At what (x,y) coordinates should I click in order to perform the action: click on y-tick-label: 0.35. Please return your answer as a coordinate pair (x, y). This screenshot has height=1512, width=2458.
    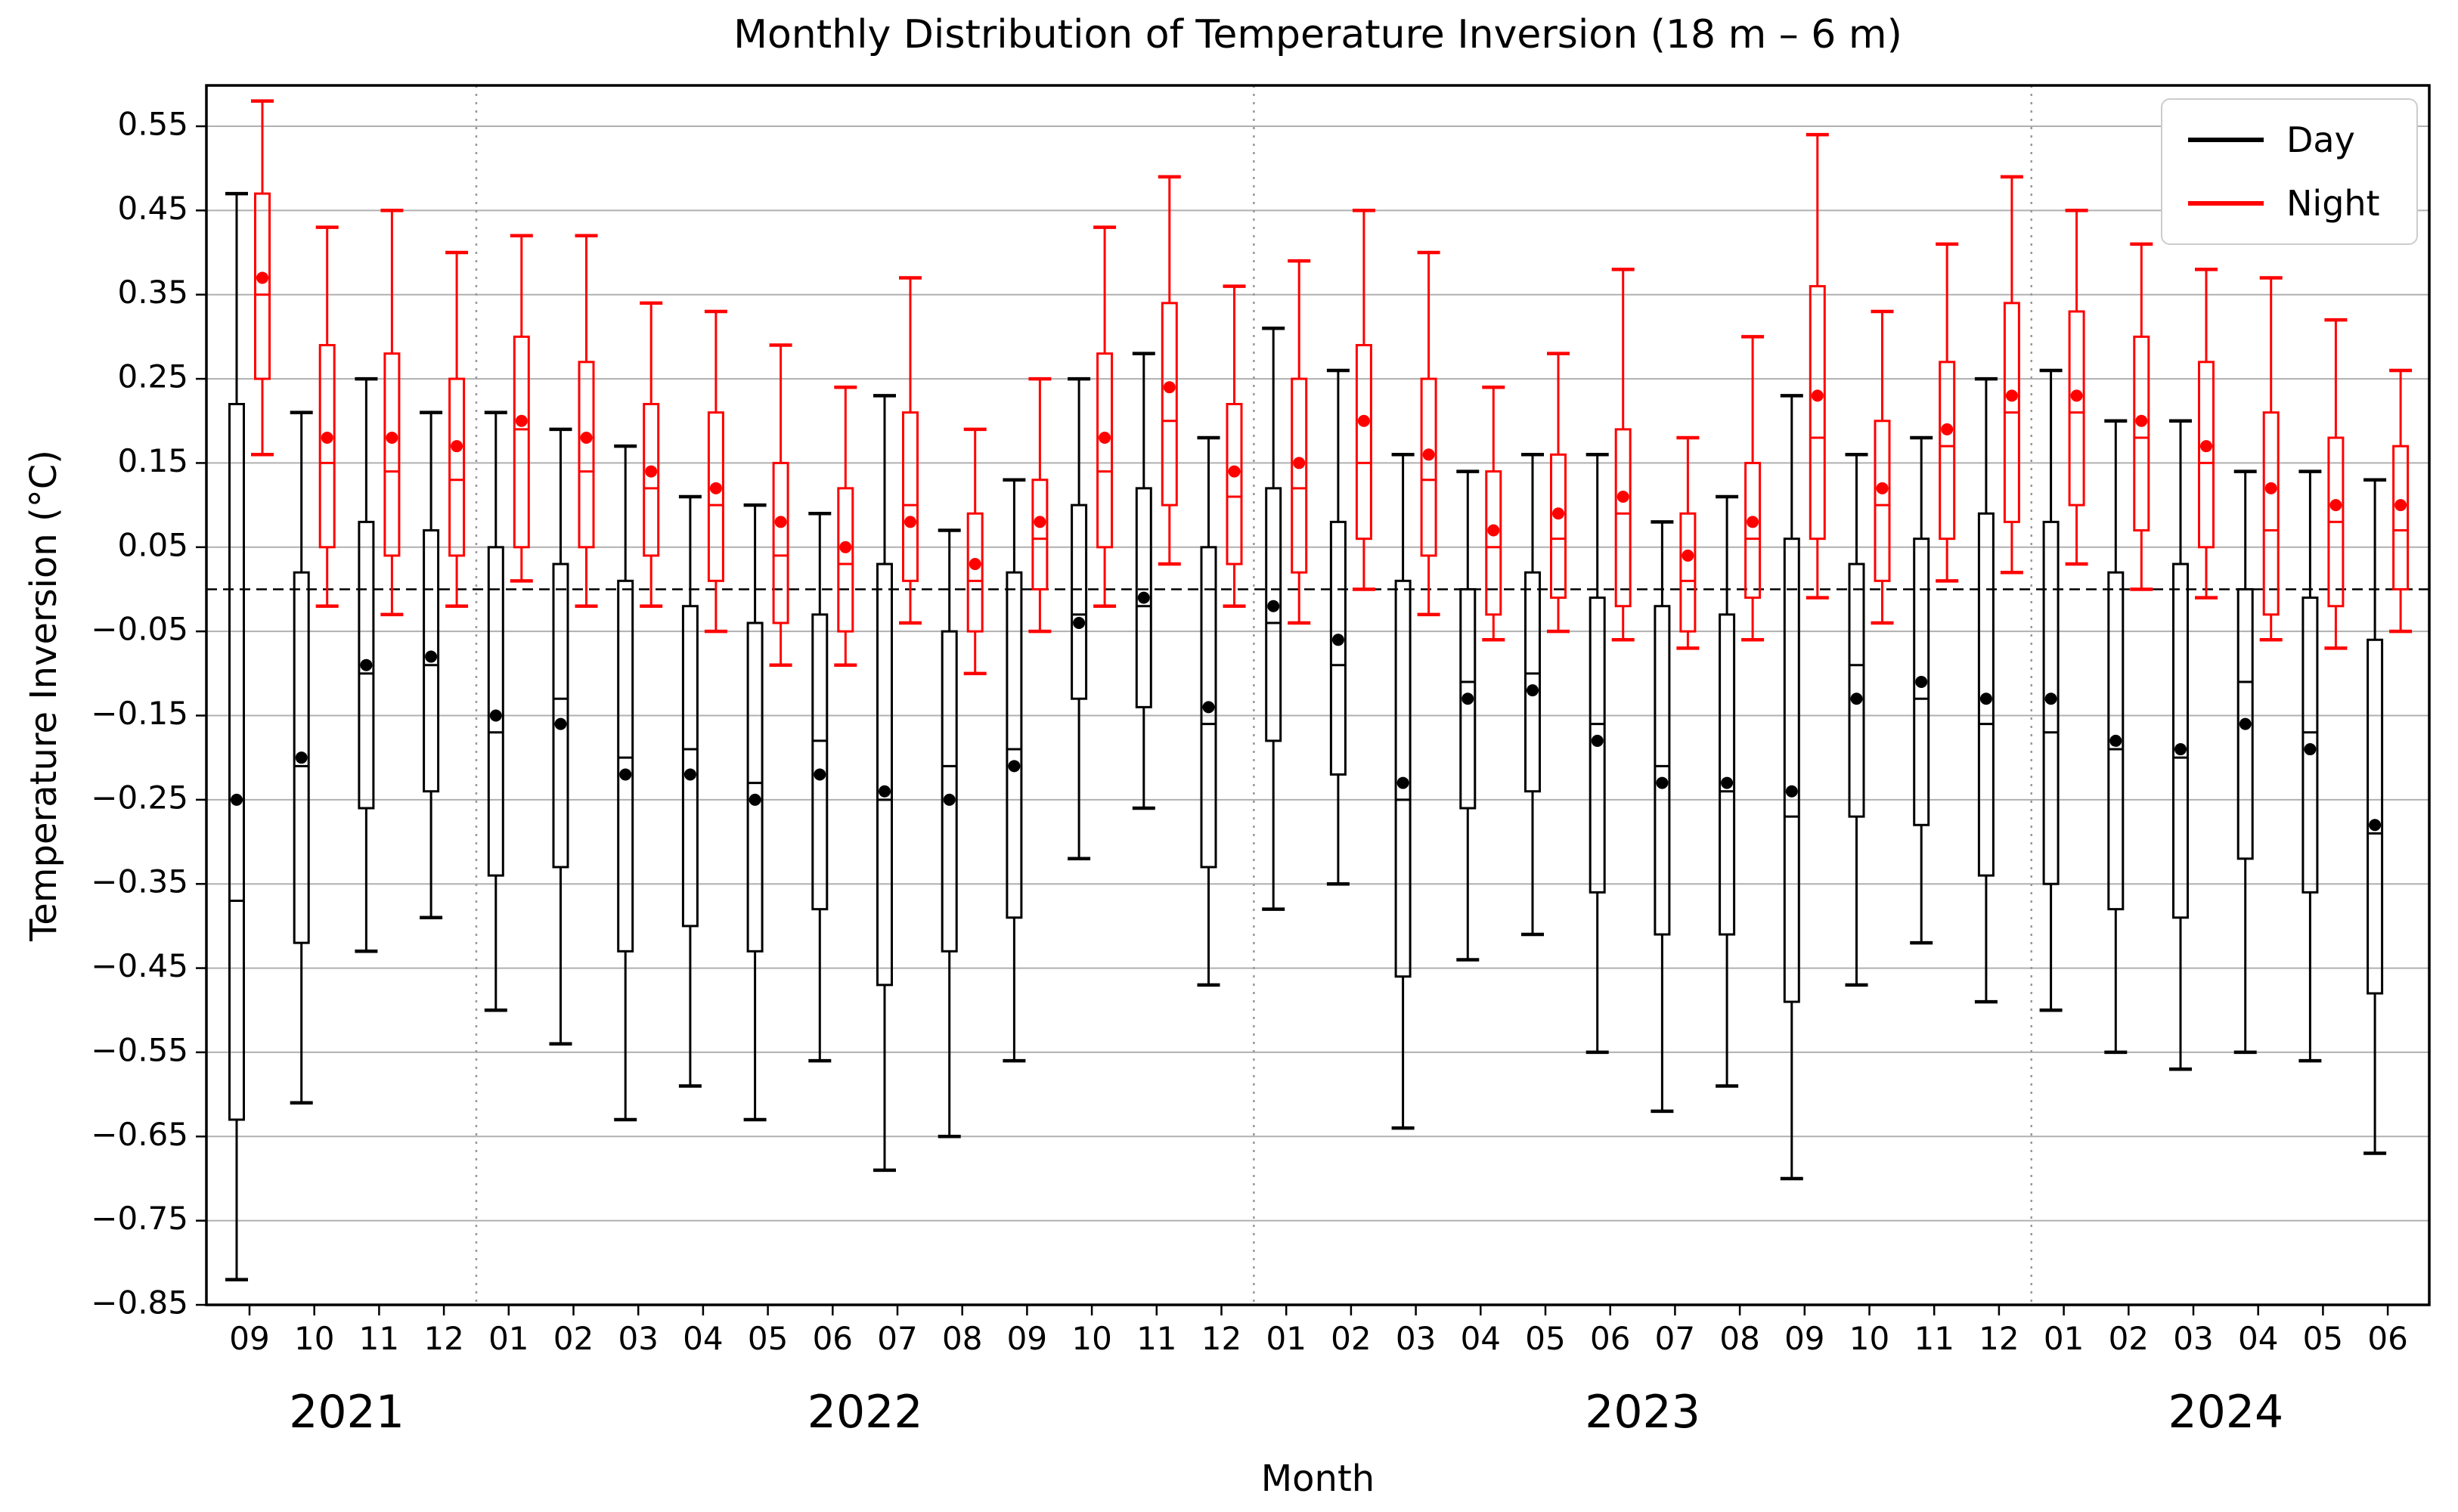
    Looking at the image, I should click on (152, 292).